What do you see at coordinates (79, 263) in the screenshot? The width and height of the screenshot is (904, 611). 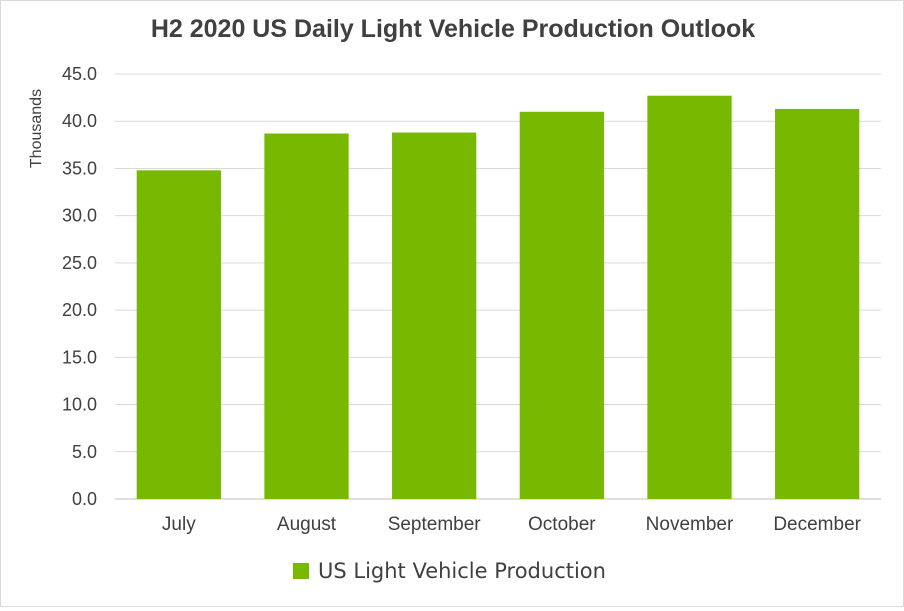 I see `y-tick-label: 25.0` at bounding box center [79, 263].